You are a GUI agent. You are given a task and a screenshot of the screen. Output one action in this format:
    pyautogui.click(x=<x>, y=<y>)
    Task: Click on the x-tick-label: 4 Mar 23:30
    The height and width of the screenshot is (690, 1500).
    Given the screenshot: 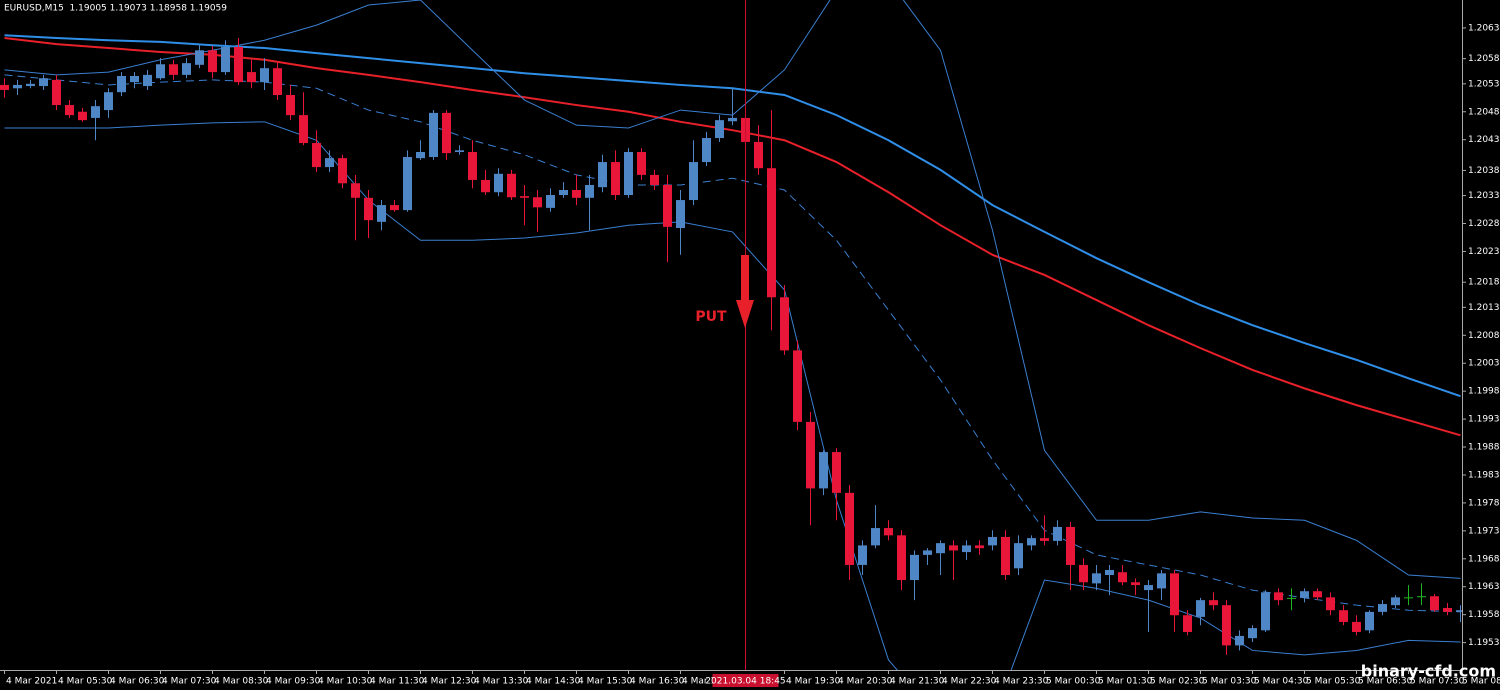 What is the action you would take?
    pyautogui.click(x=1021, y=682)
    